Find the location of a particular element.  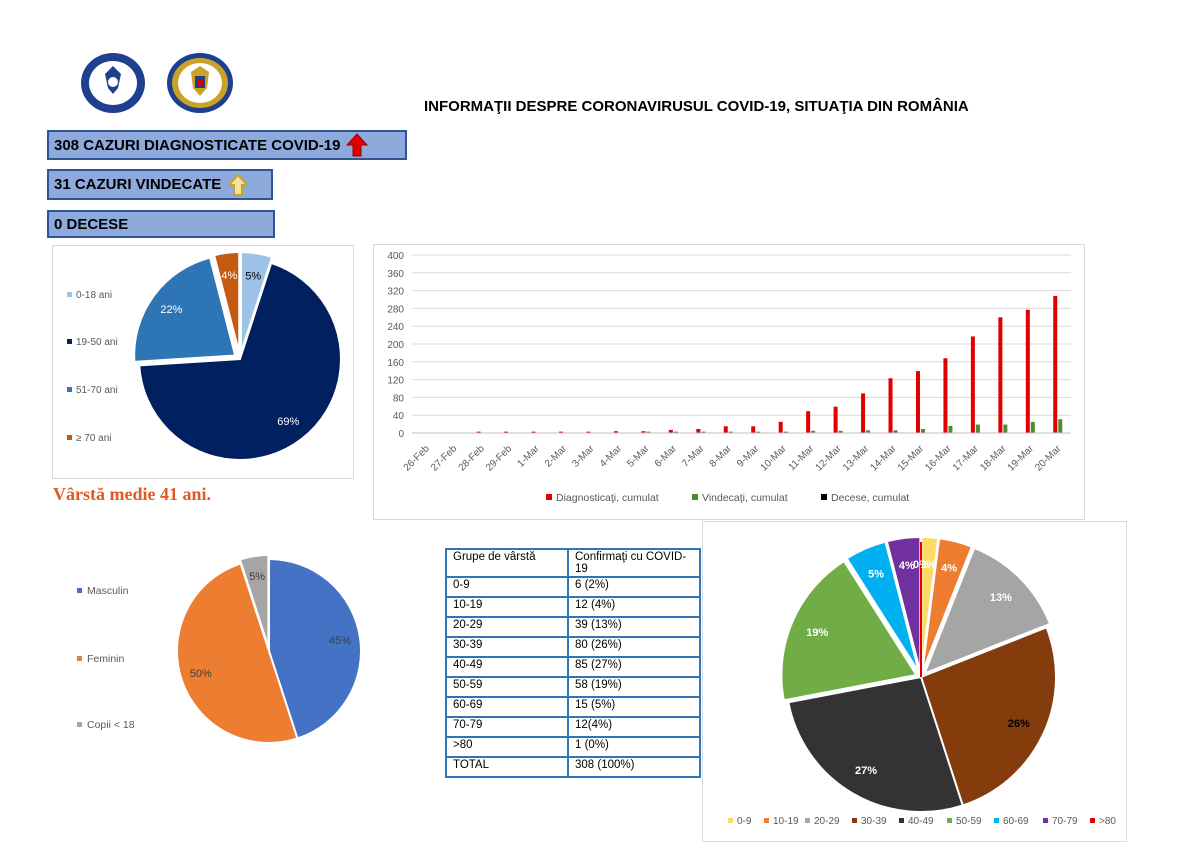

x-tick-label: 4-Mar is located at coordinates (611, 456).